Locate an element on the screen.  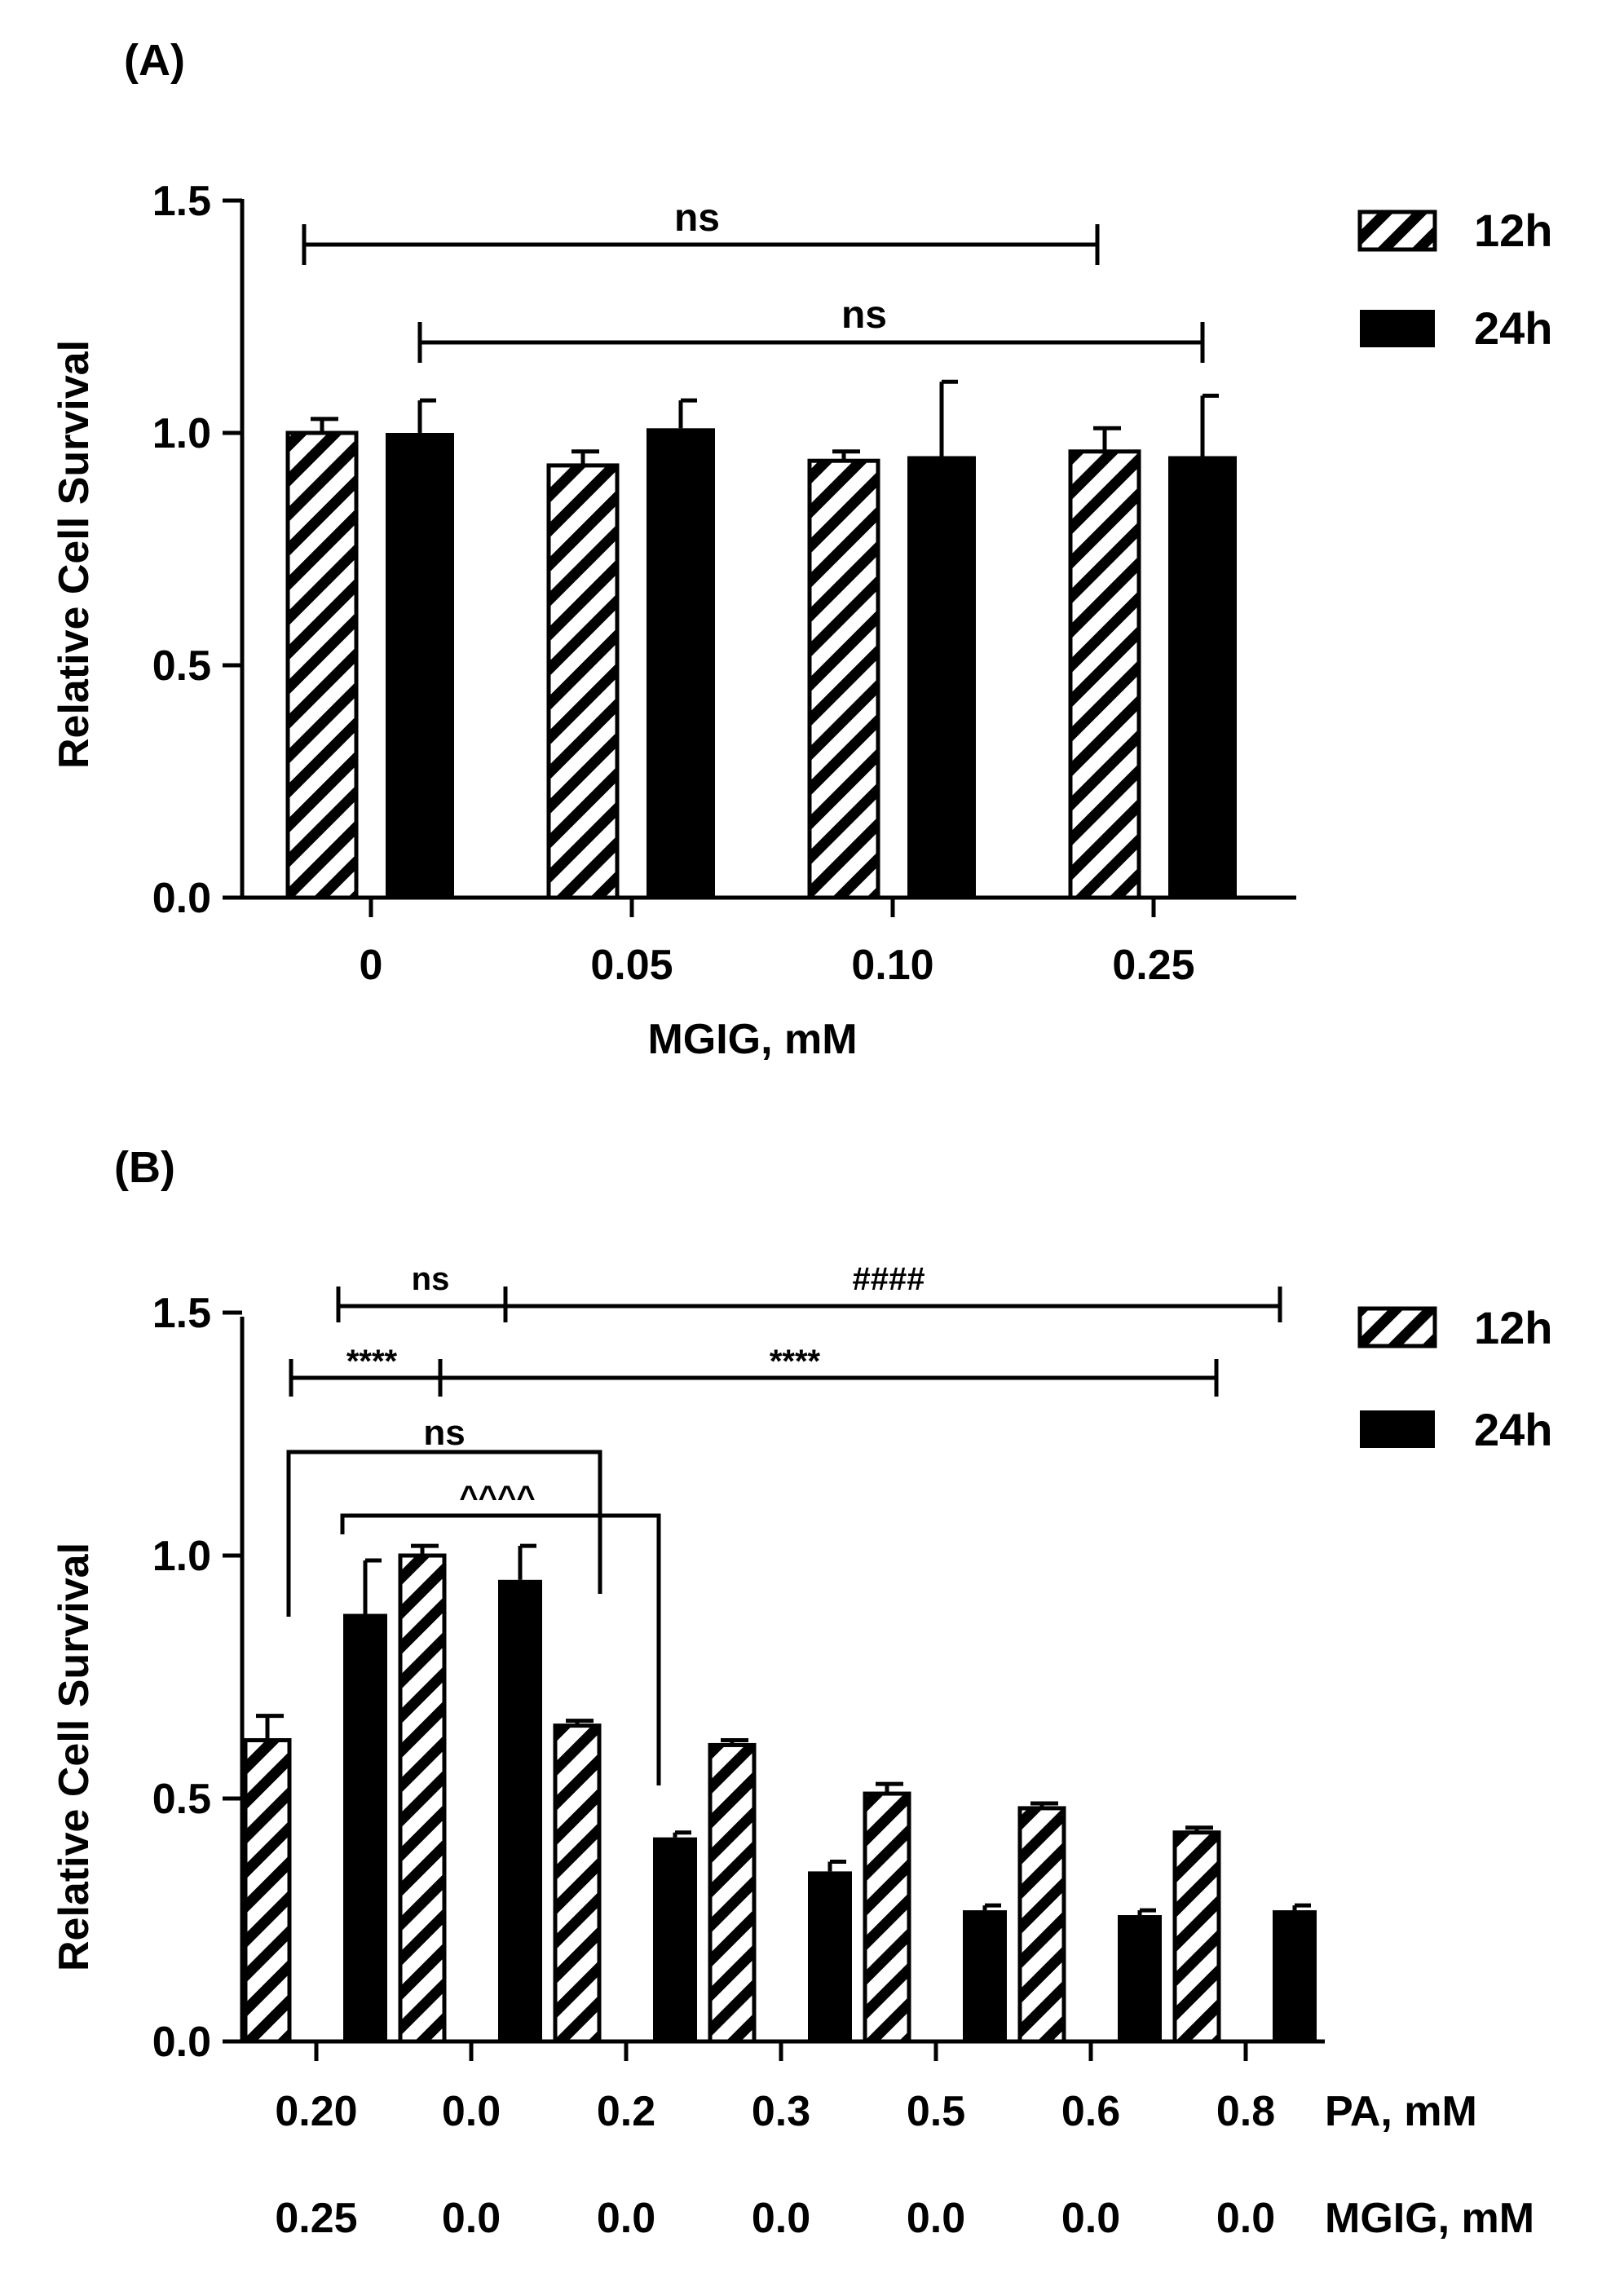
panel-b-annotation-hash: #### is located at coordinates (889, 1279).